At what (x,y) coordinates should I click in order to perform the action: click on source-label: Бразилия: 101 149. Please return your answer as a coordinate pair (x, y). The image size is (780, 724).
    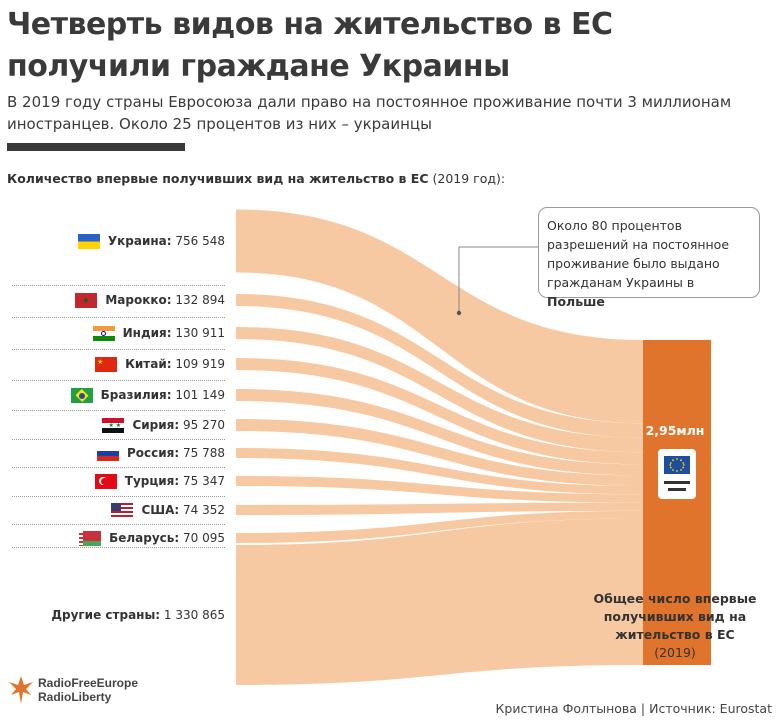
    Looking at the image, I should click on (147, 395).